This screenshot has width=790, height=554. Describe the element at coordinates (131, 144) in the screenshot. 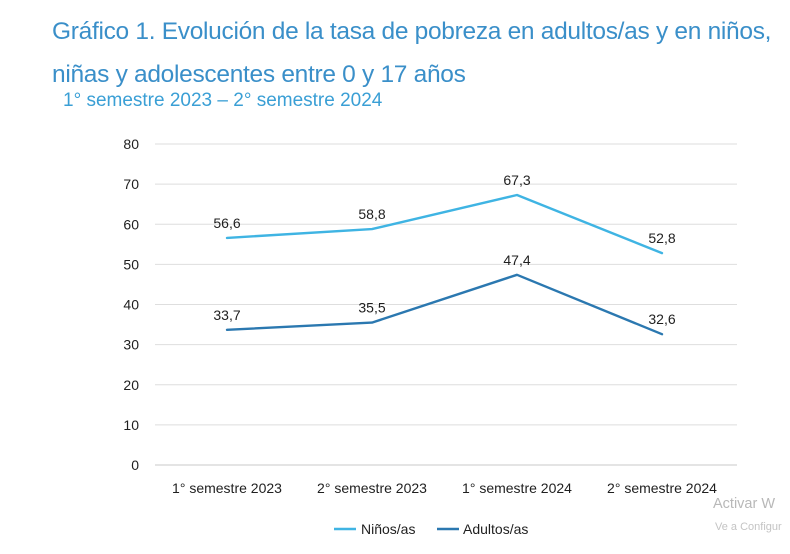

I see `y-tick-label-80: 80` at that location.